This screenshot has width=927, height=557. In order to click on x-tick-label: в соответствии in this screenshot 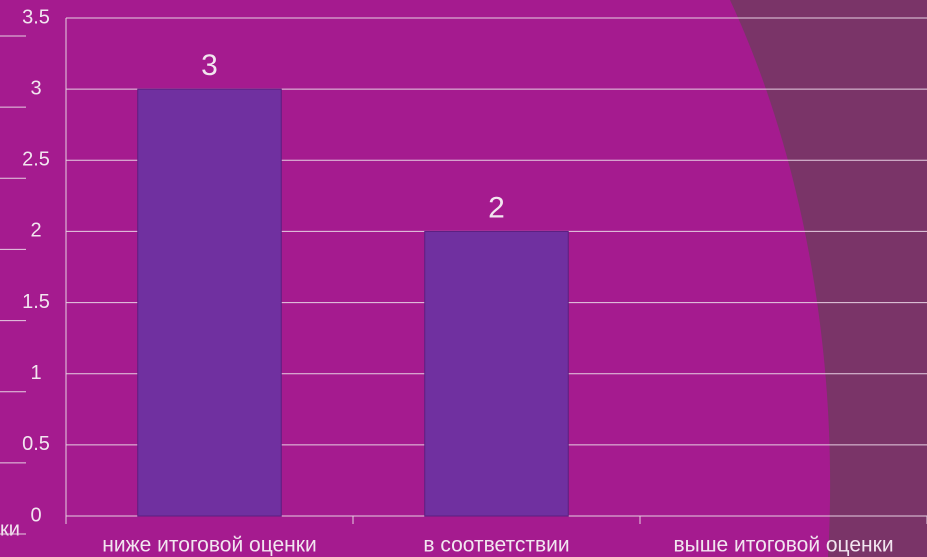, I will do `click(496, 545)`.